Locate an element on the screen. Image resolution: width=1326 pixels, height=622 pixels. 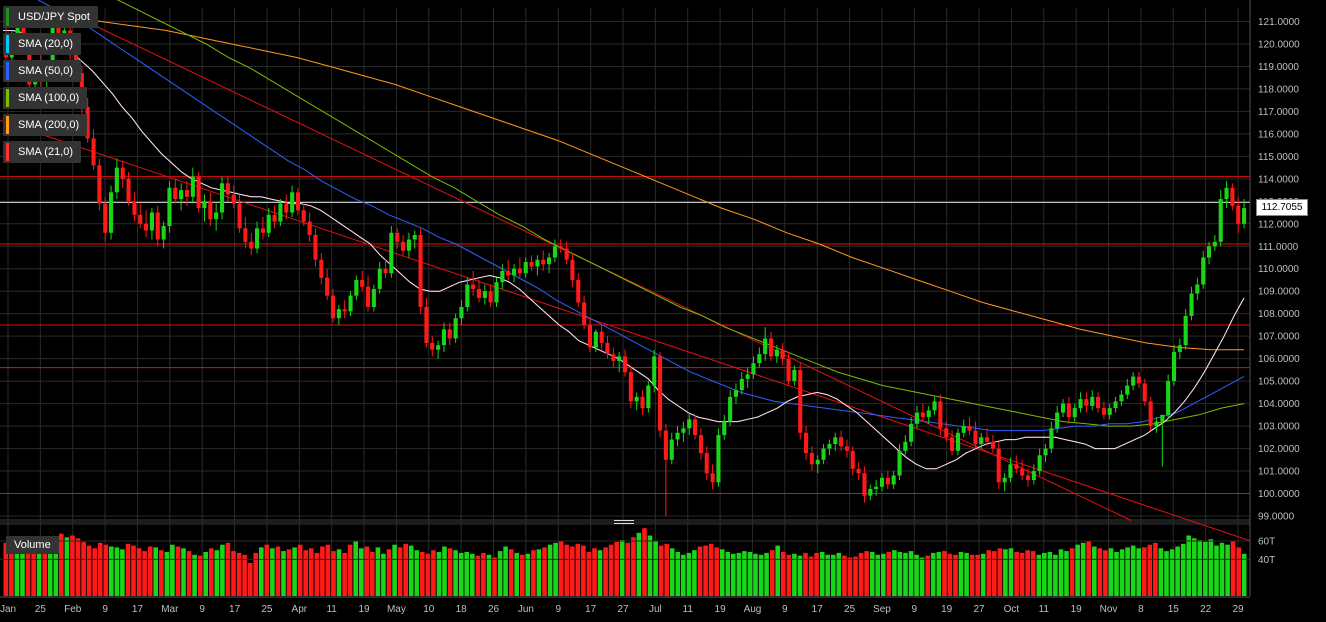
price-axis-tick-label: 119.0000 is located at coordinates (1278, 67).